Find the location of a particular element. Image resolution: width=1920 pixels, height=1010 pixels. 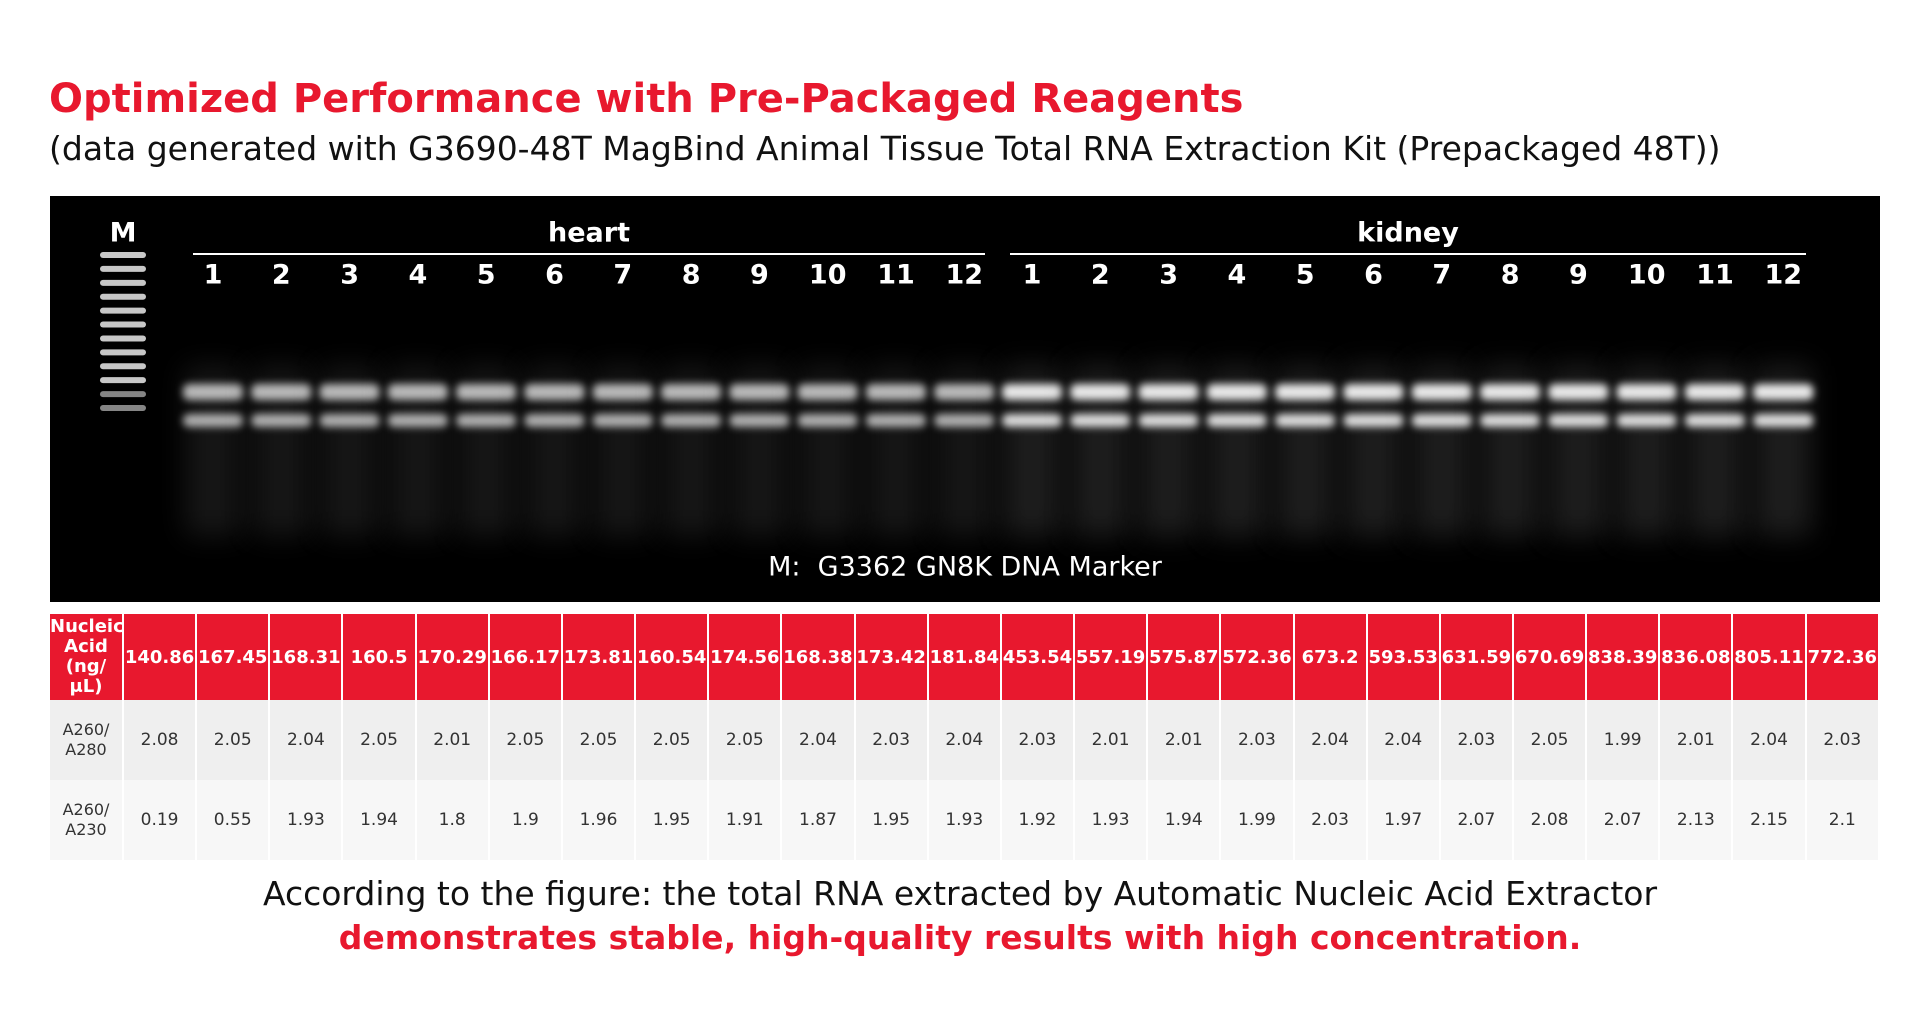

table-cell: 160.5 is located at coordinates (379, 657).